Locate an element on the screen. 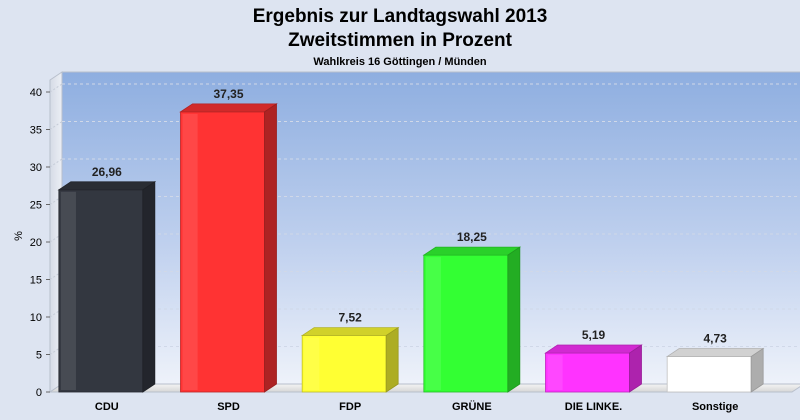 Image resolution: width=800 pixels, height=420 pixels. data-label: 18,25 is located at coordinates (472, 237).